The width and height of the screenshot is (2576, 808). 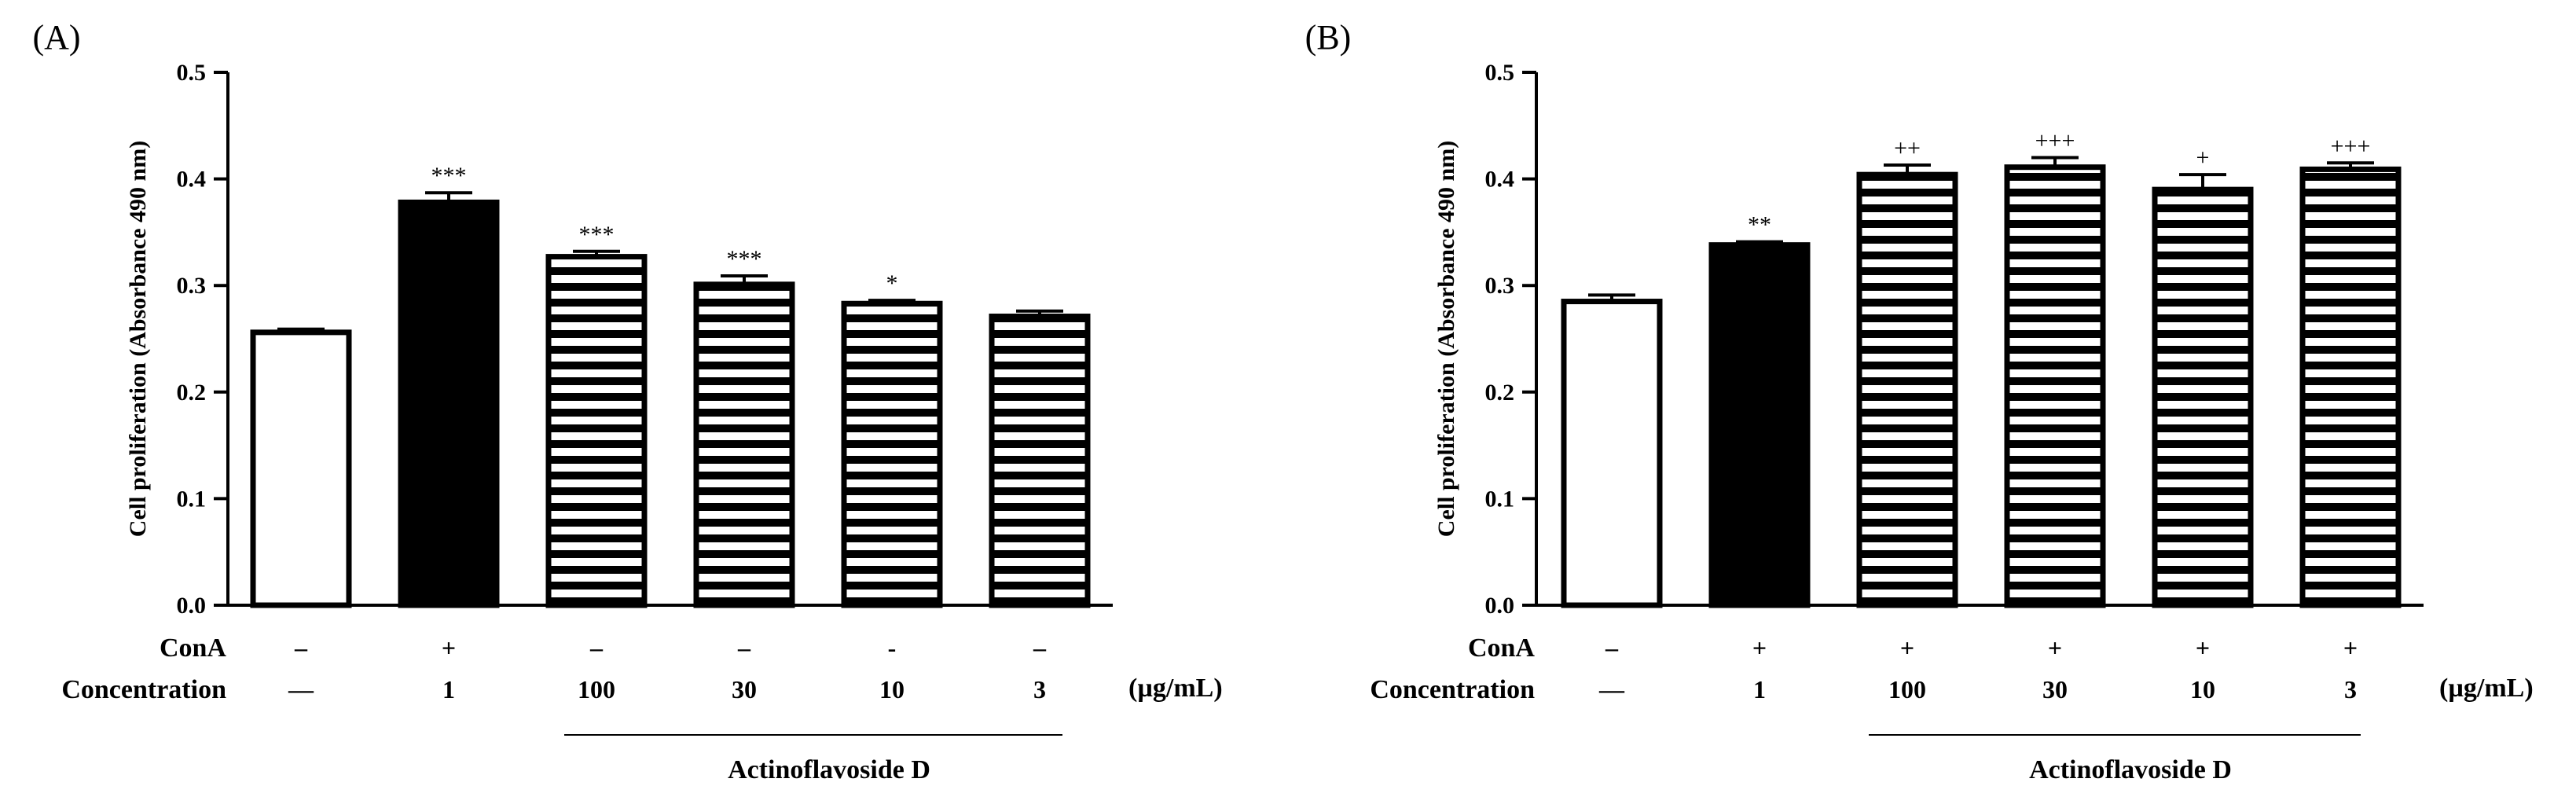 What do you see at coordinates (1328, 37) in the screenshot?
I see `panel-label: (B)` at bounding box center [1328, 37].